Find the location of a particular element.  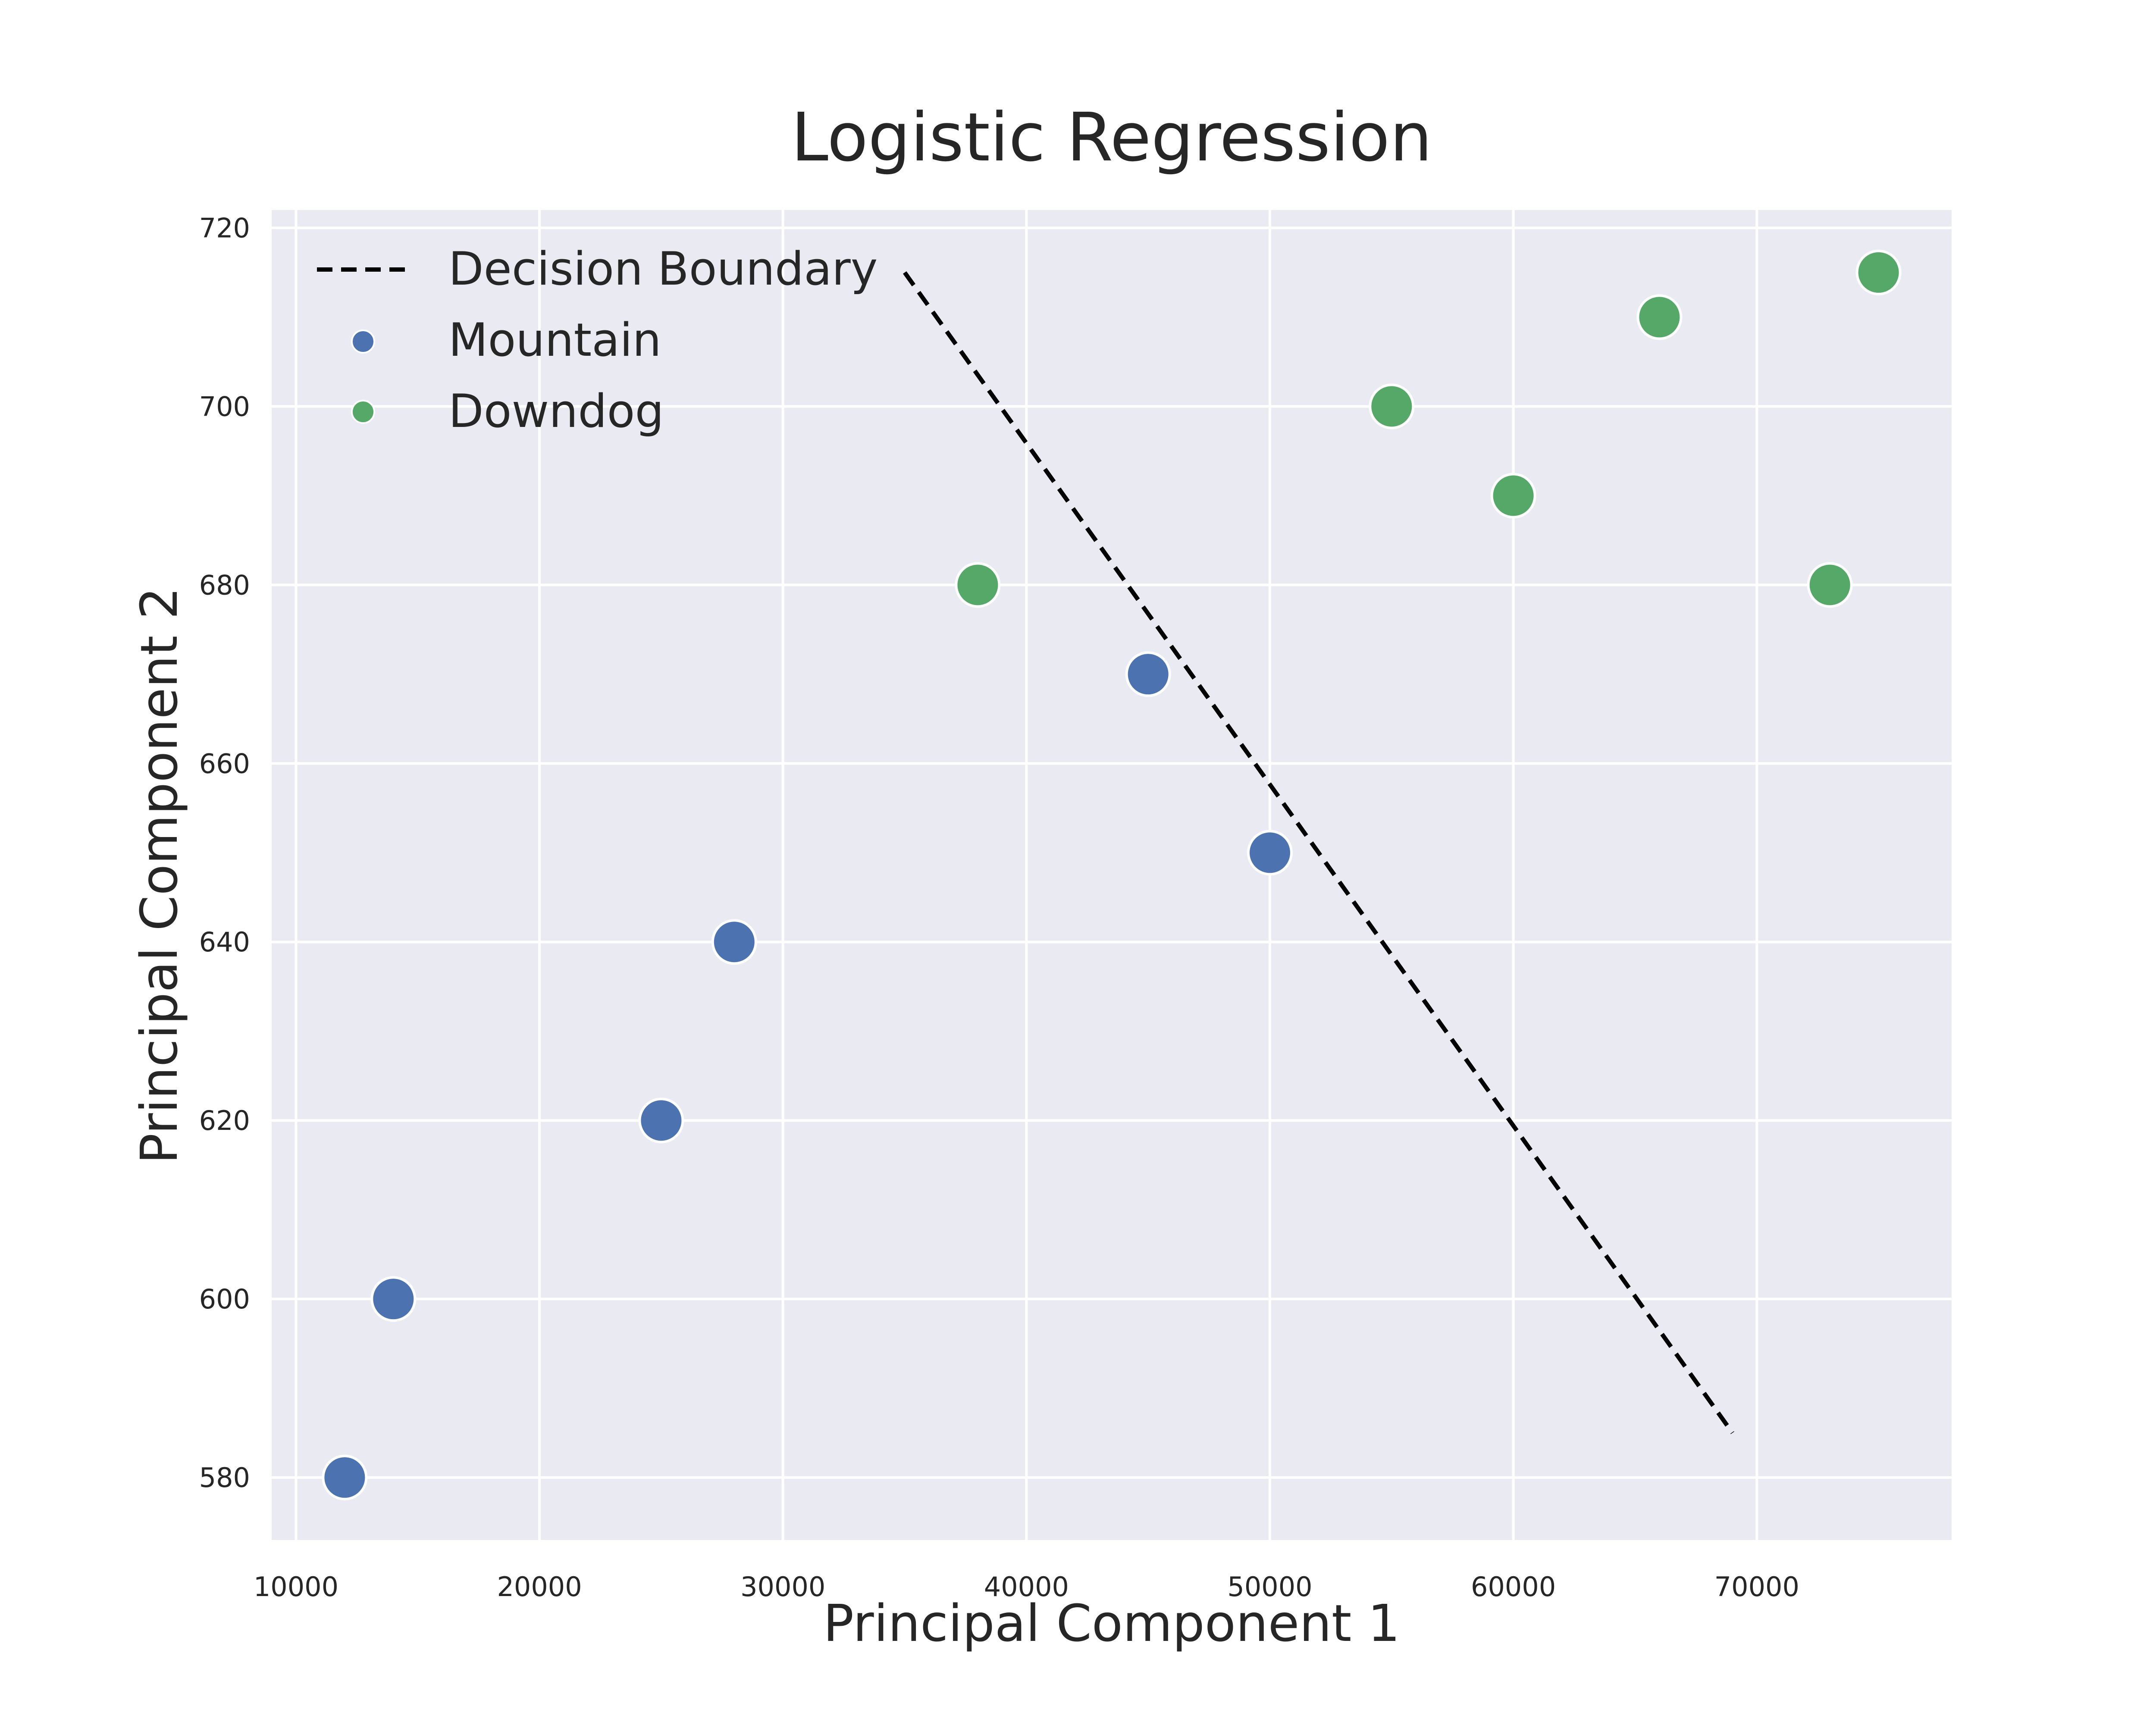

legend-mountain-label: Mountain is located at coordinates (554, 340).